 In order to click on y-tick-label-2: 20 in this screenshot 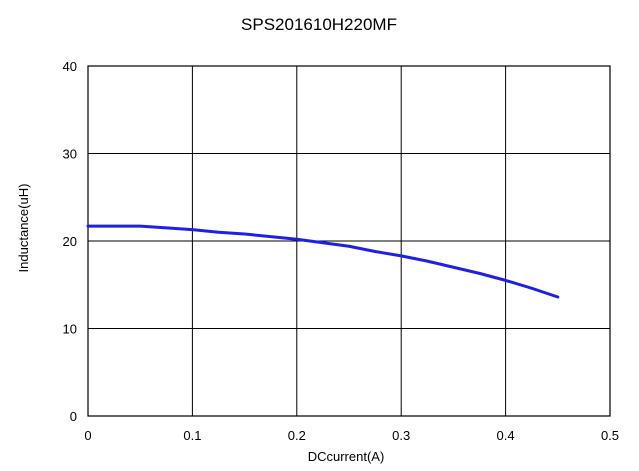, I will do `click(70, 241)`.